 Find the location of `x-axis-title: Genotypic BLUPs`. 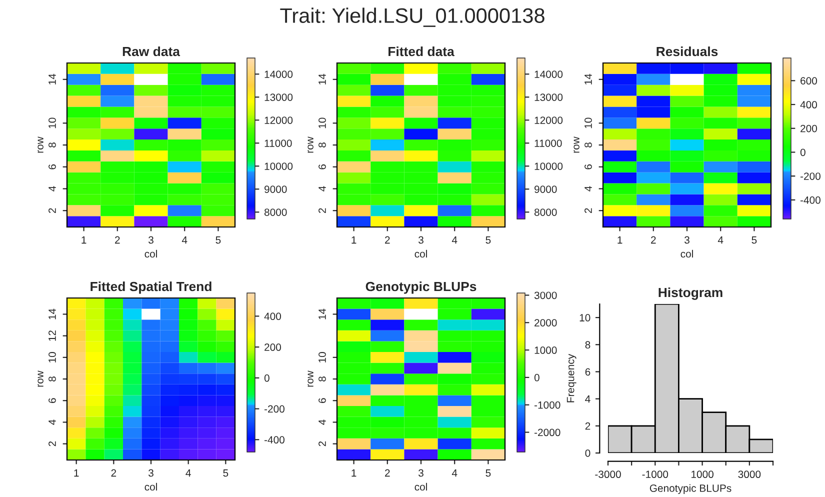

x-axis-title: Genotypic BLUPs is located at coordinates (691, 489).